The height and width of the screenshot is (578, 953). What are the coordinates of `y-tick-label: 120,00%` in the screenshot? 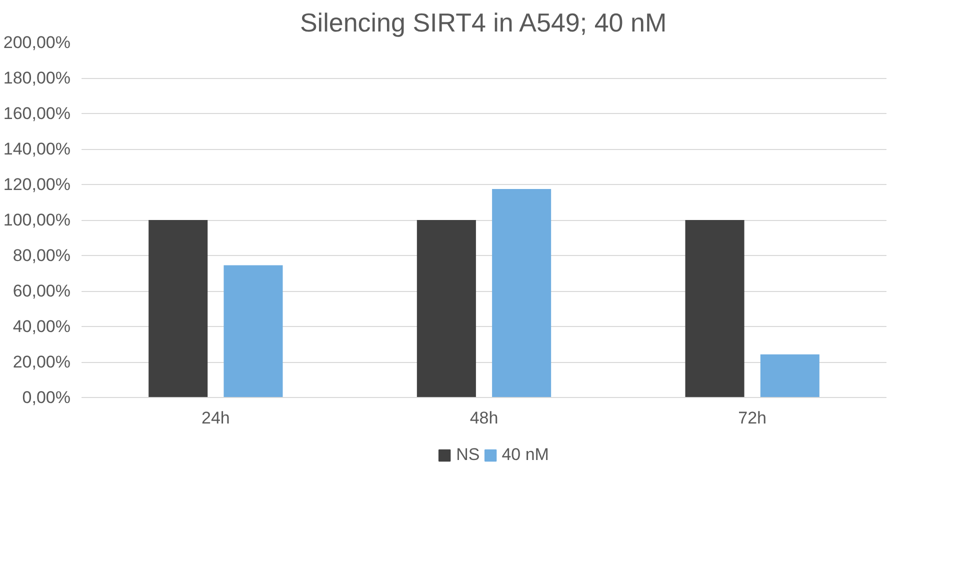 It's located at (37, 184).